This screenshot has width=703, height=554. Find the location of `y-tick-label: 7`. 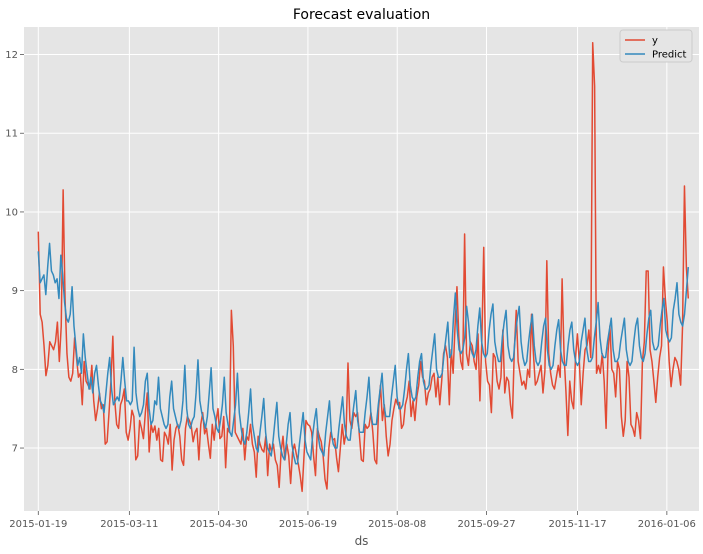

y-tick-label: 7 is located at coordinates (15, 449).